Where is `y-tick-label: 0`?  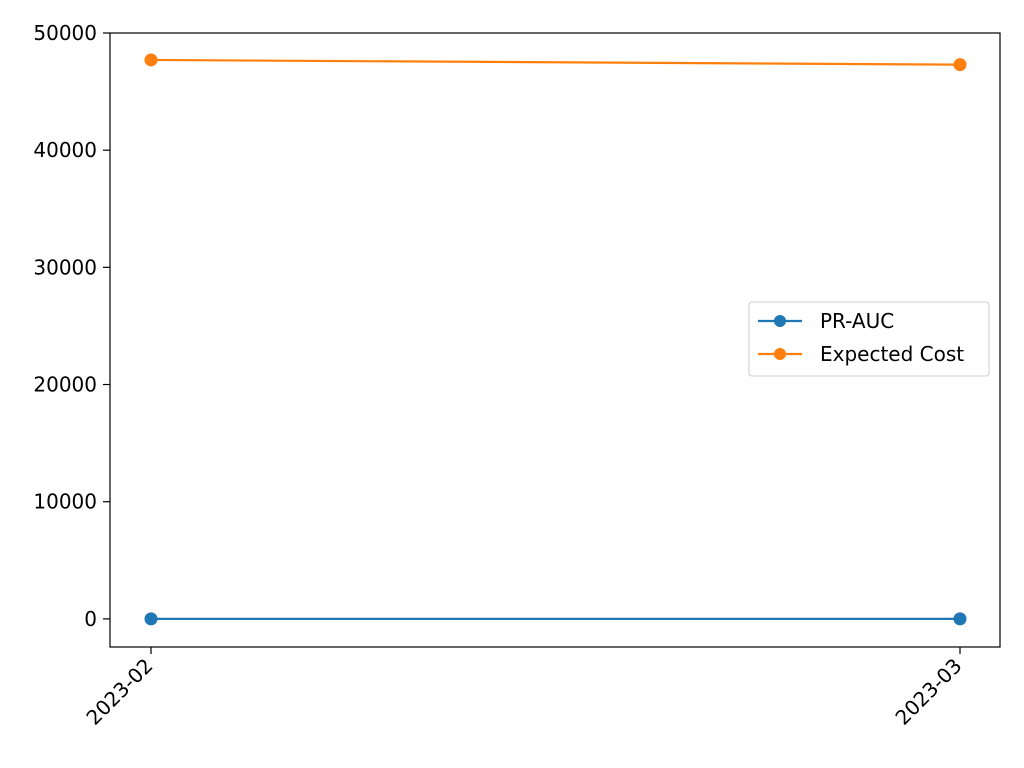
y-tick-label: 0 is located at coordinates (90, 619).